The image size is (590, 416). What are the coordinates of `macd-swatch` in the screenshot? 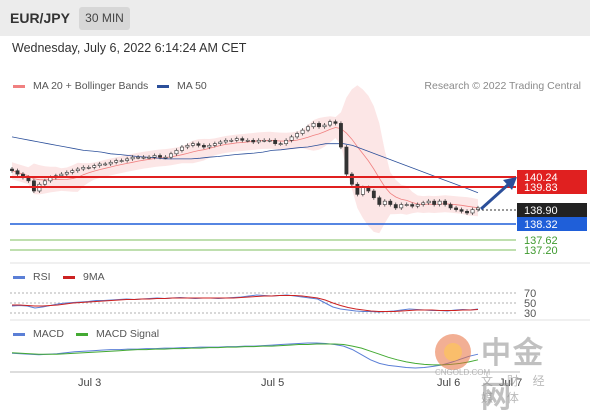 It's located at (19, 334).